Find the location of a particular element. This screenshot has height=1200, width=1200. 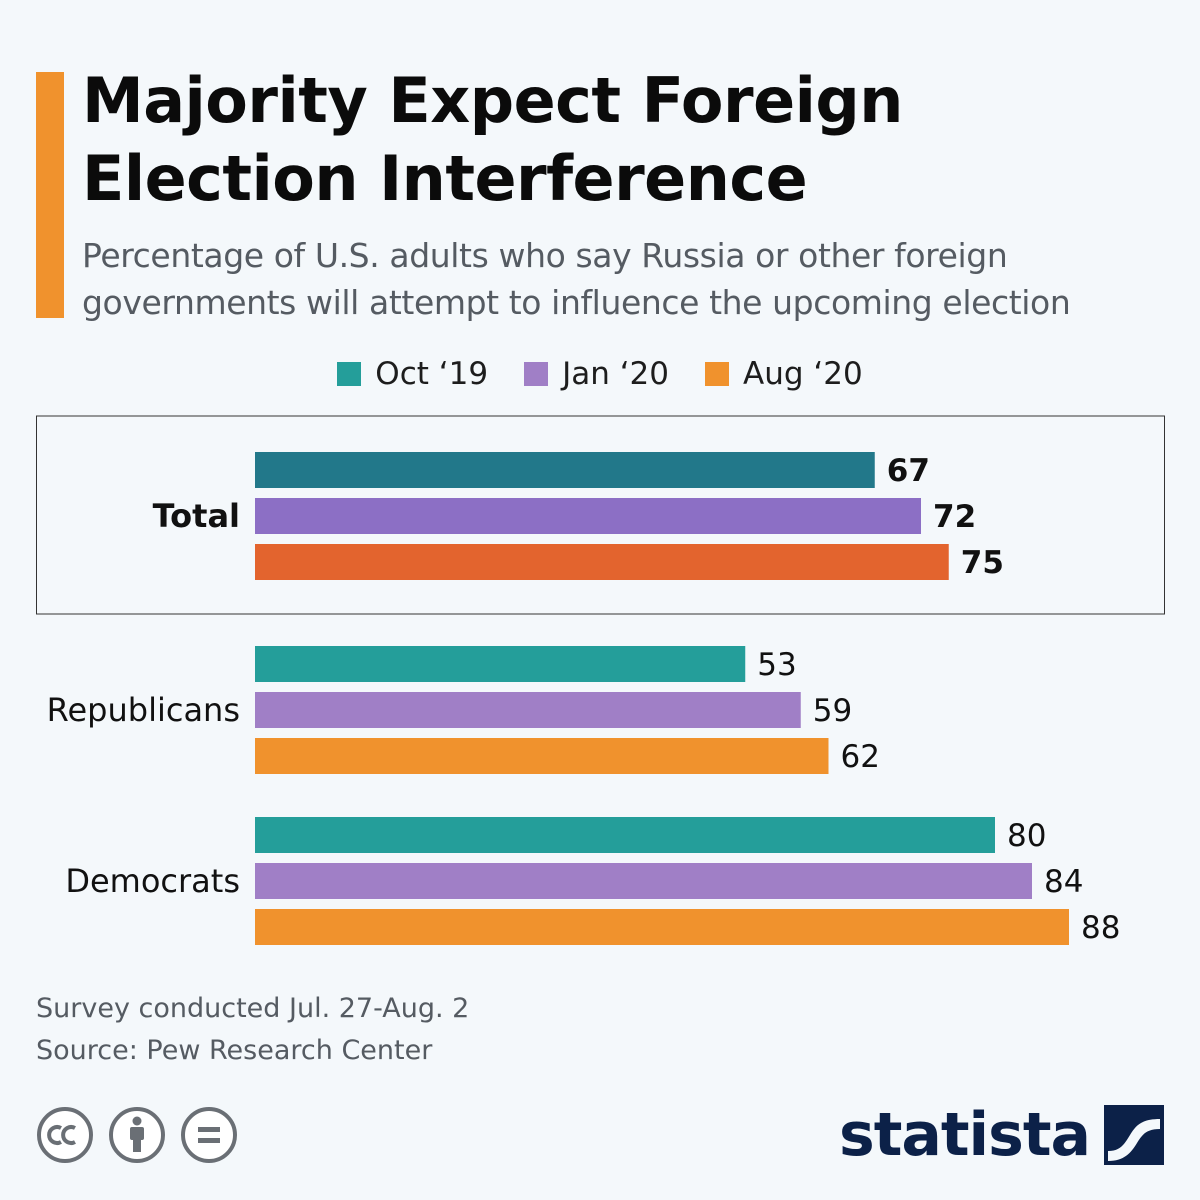

creative-commons-icon is located at coordinates (65, 1135).